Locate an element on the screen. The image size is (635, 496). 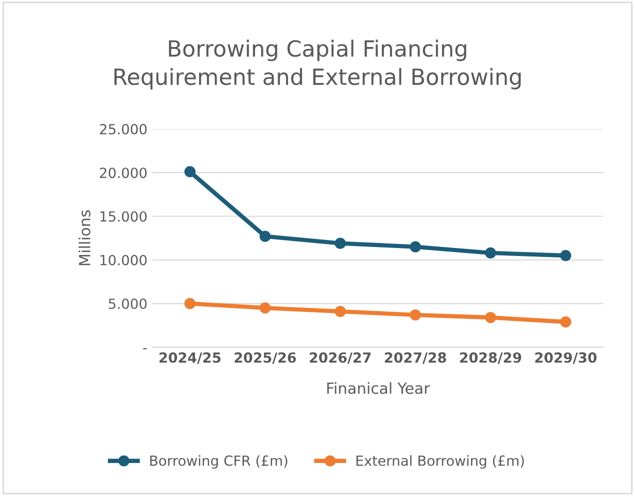
x-tick-label: 2024/25 is located at coordinates (190, 358).